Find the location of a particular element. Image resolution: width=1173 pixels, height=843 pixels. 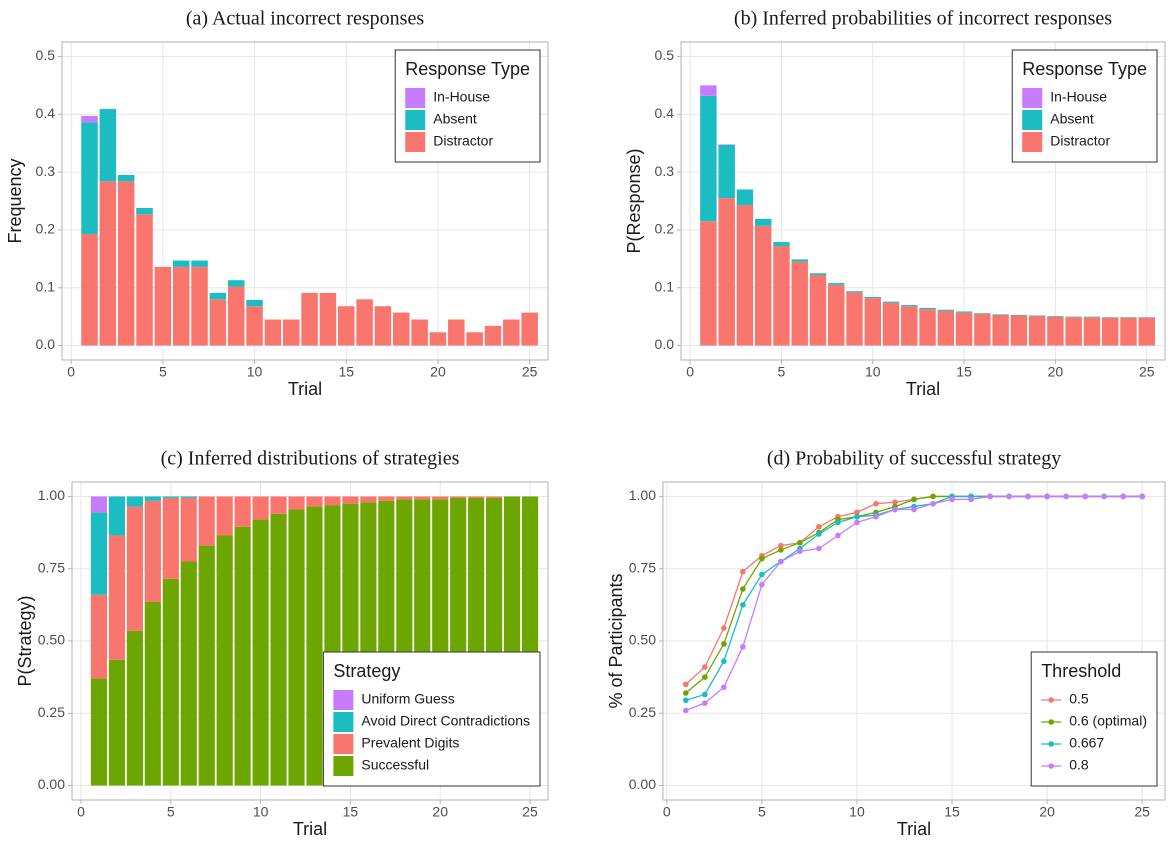

y-axis-title: Frequency is located at coordinates (15, 200).